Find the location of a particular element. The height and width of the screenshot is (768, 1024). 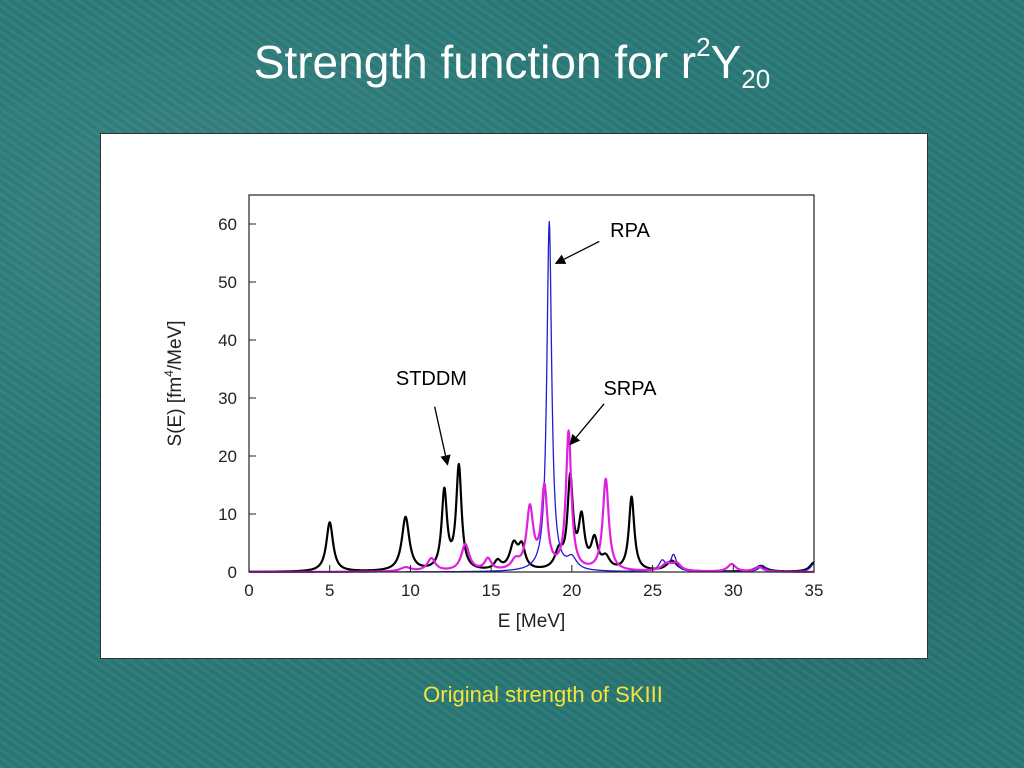

title-y: Y is located at coordinates (726, 62).